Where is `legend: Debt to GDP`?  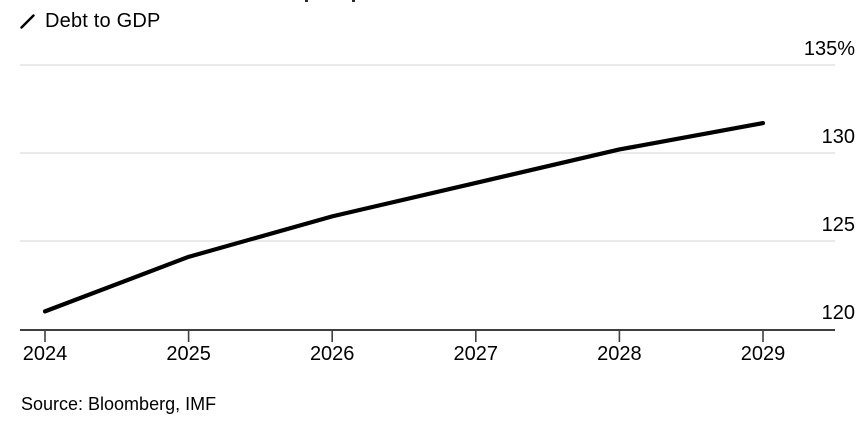
legend: Debt to GDP is located at coordinates (90, 21).